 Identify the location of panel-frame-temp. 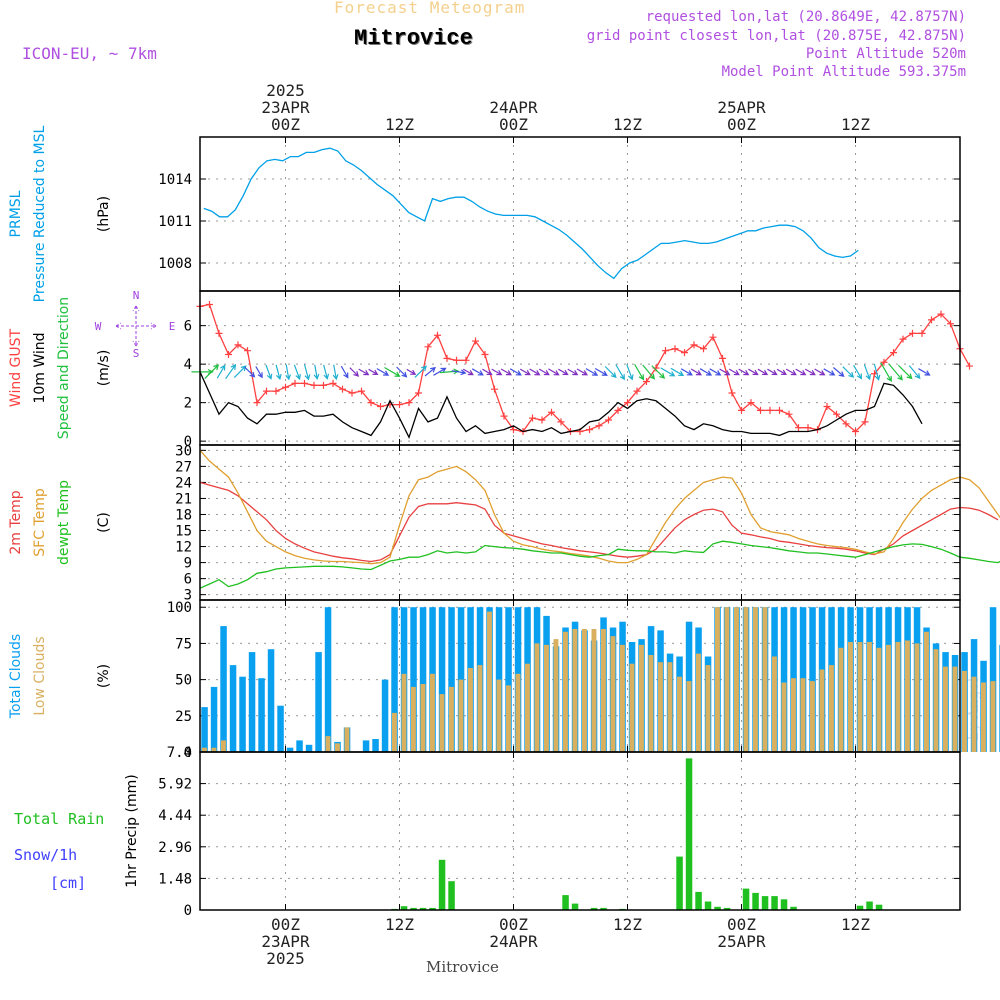
(580, 522).